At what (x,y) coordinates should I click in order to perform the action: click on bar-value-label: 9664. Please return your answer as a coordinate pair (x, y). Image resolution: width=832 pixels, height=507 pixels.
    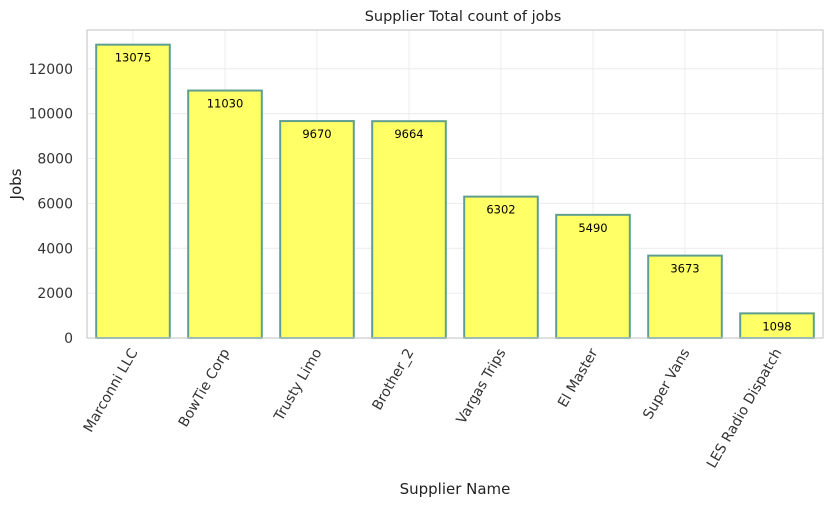
    Looking at the image, I should click on (408, 134).